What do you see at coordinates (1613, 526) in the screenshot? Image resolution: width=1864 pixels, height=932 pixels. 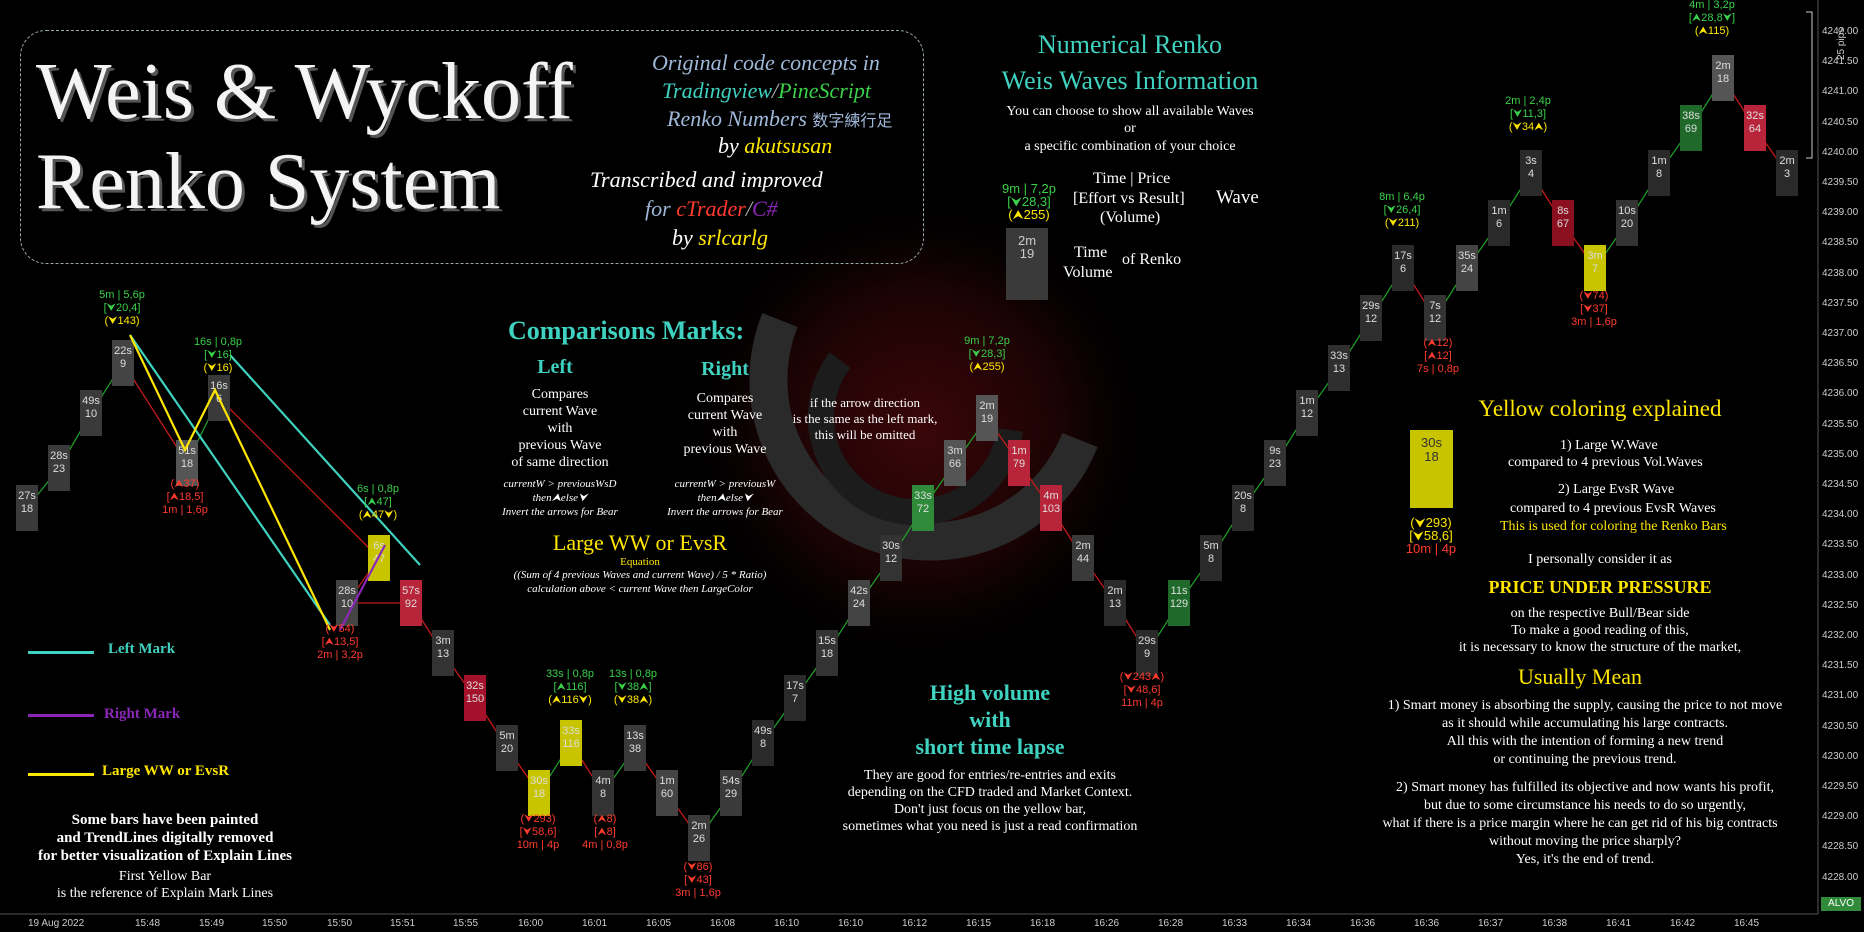 I see `yellow-l2c: This is used for coloring the Renko Bars` at bounding box center [1613, 526].